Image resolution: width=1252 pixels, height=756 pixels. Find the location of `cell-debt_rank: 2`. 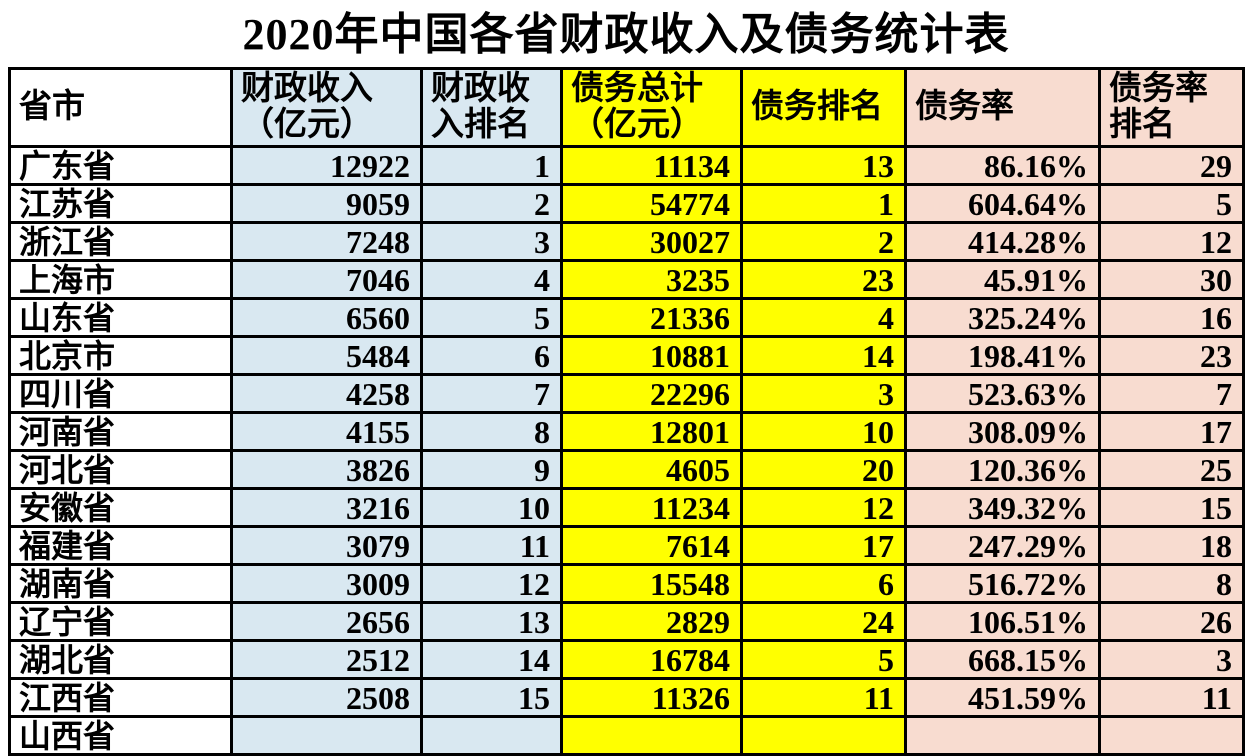

cell-debt_rank: 2 is located at coordinates (823, 242).